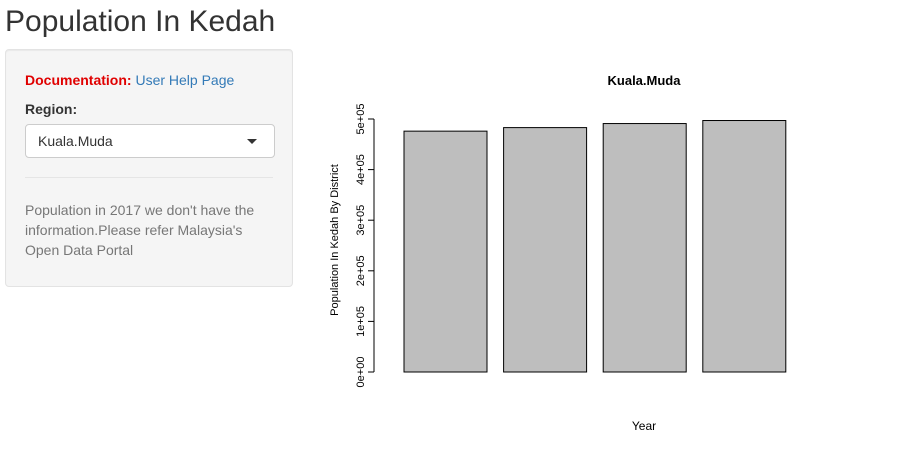 The width and height of the screenshot is (915, 475). Describe the element at coordinates (149, 177) in the screenshot. I see `divider` at that location.